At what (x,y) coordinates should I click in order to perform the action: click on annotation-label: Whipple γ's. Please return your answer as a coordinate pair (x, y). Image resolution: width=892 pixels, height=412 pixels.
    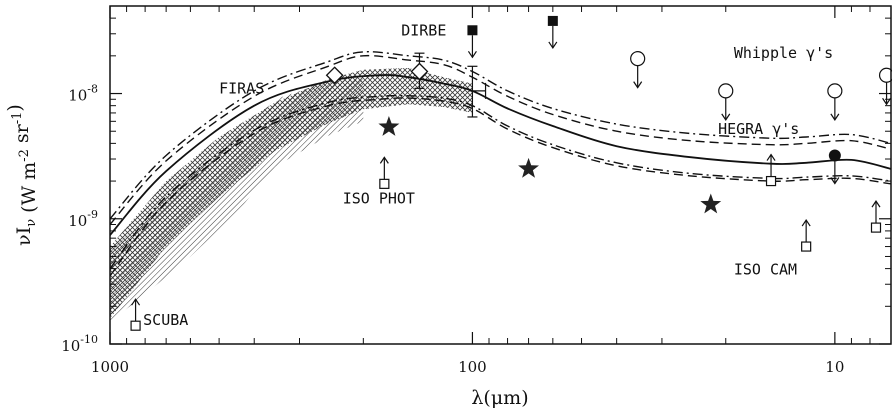
    Looking at the image, I should click on (783, 53).